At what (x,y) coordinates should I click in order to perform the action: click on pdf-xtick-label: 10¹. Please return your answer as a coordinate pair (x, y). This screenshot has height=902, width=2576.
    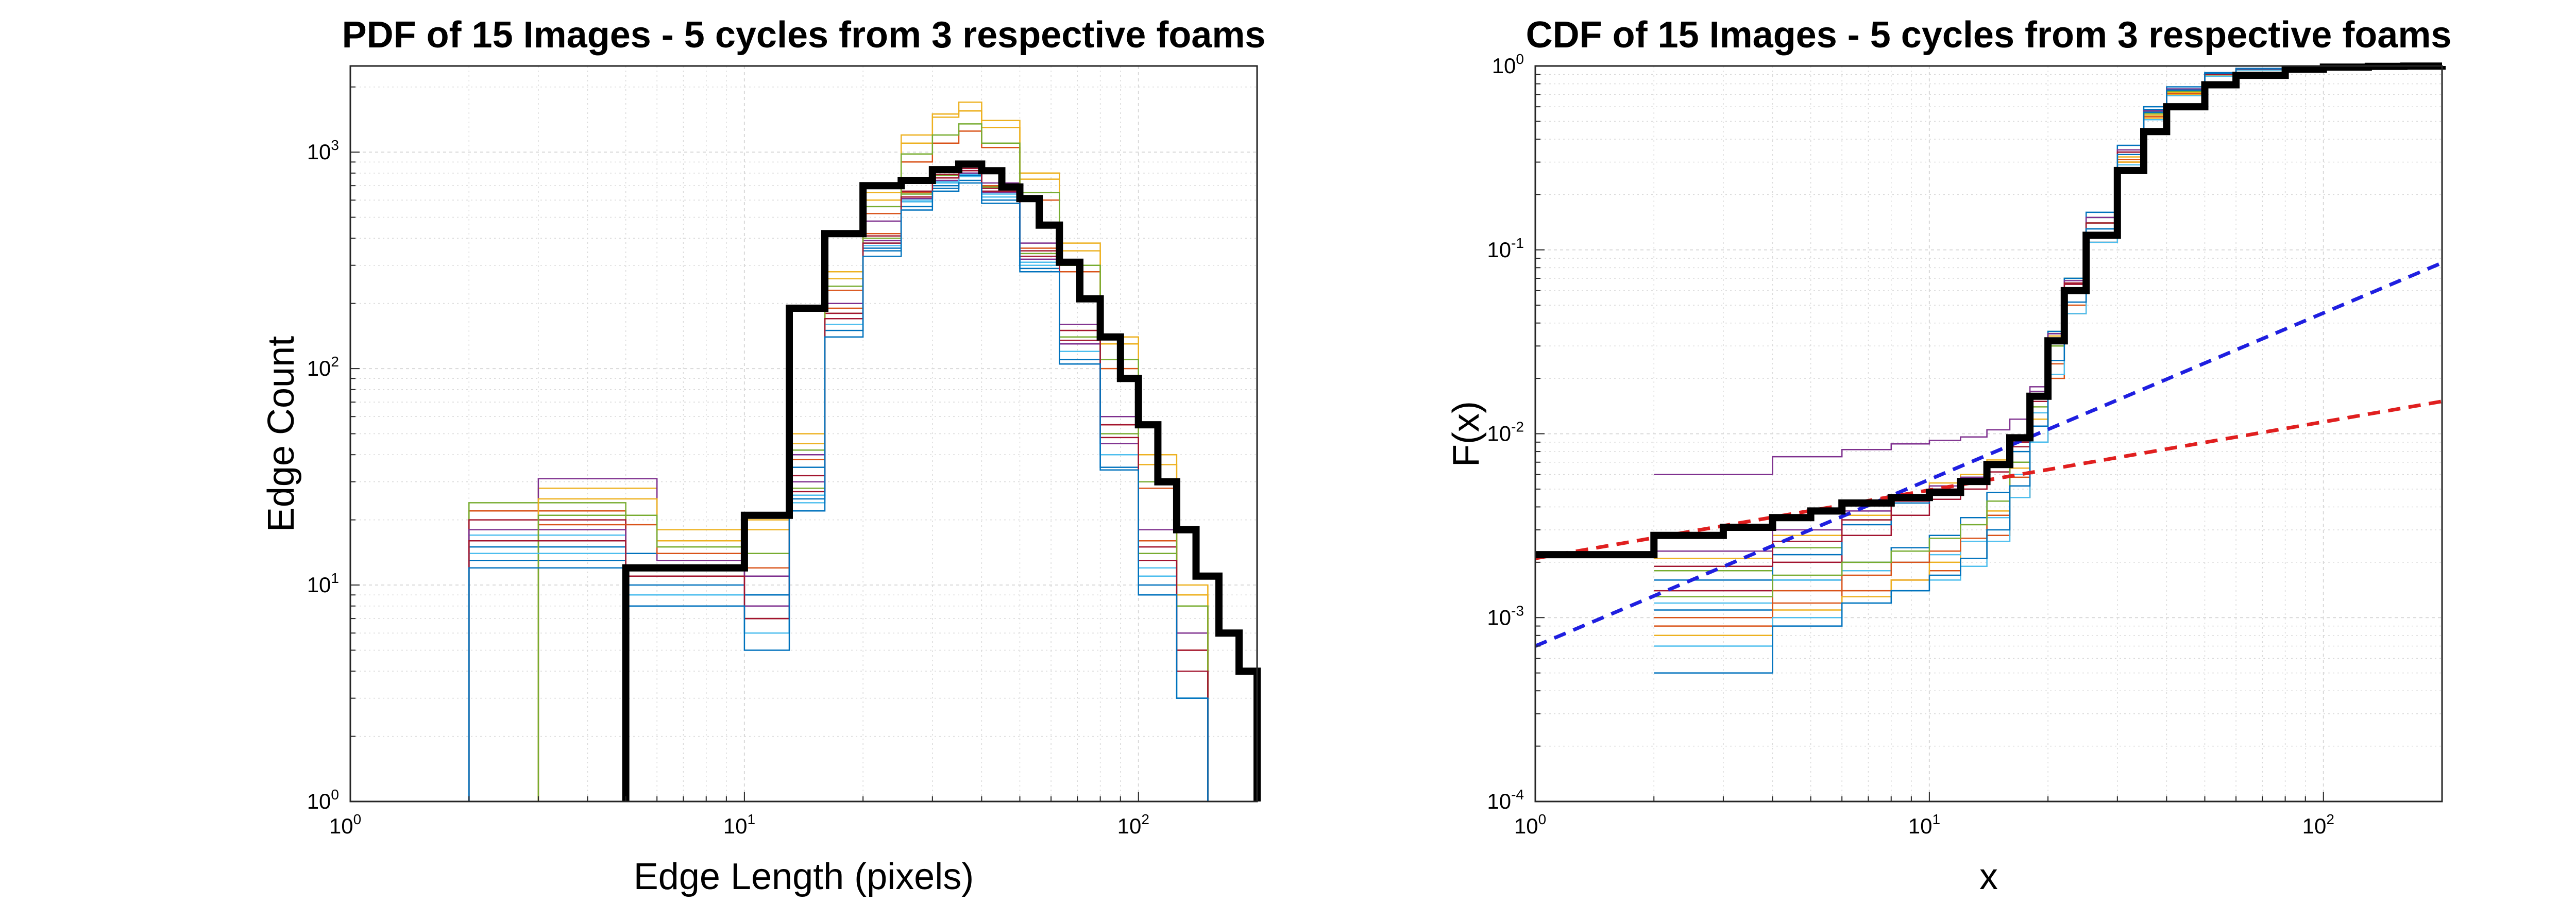
    Looking at the image, I should click on (739, 825).